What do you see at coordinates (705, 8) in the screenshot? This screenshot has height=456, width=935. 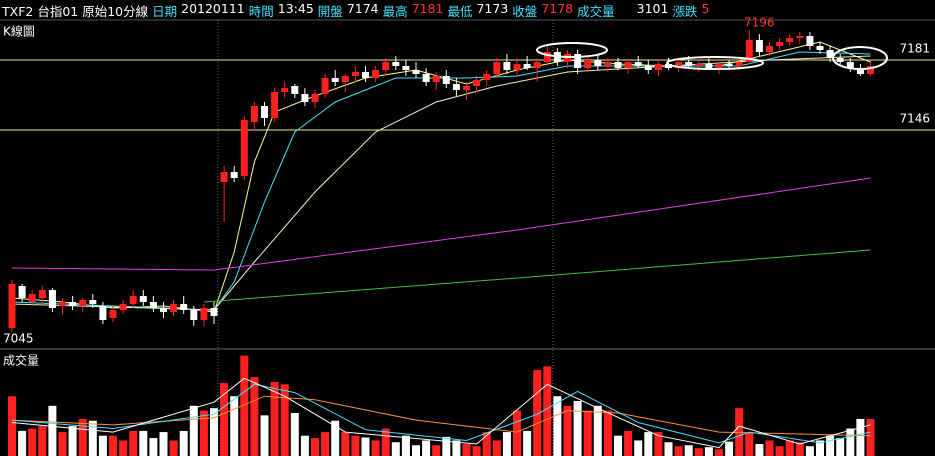 I see `field-value: 5` at bounding box center [705, 8].